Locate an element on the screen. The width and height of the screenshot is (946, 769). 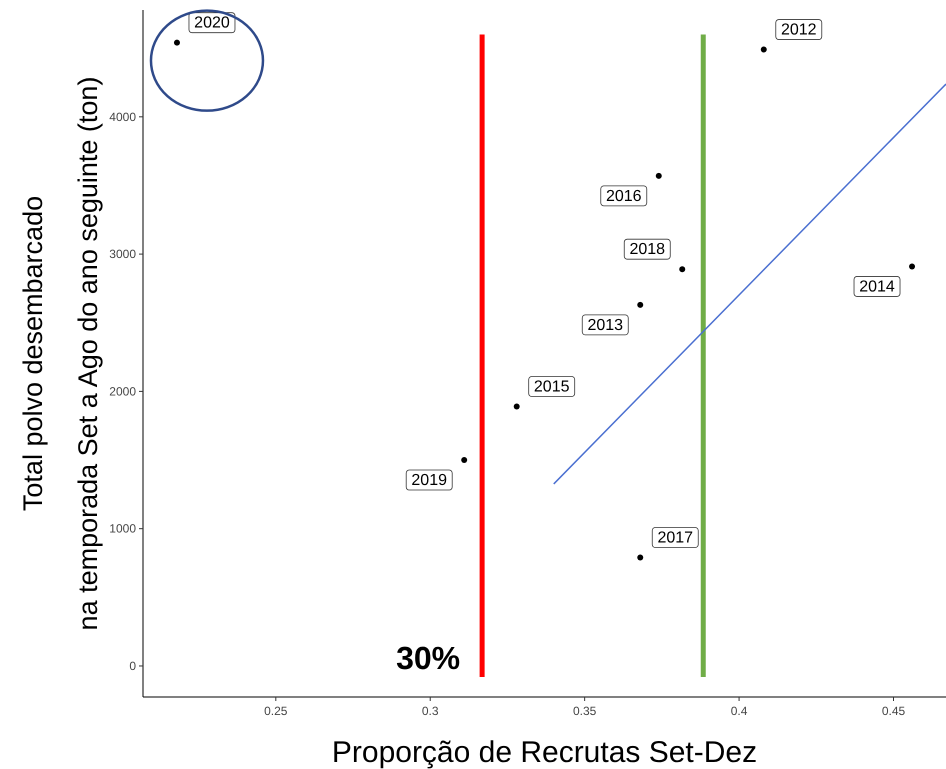
x-tick-label: 0.35 is located at coordinates (584, 711).